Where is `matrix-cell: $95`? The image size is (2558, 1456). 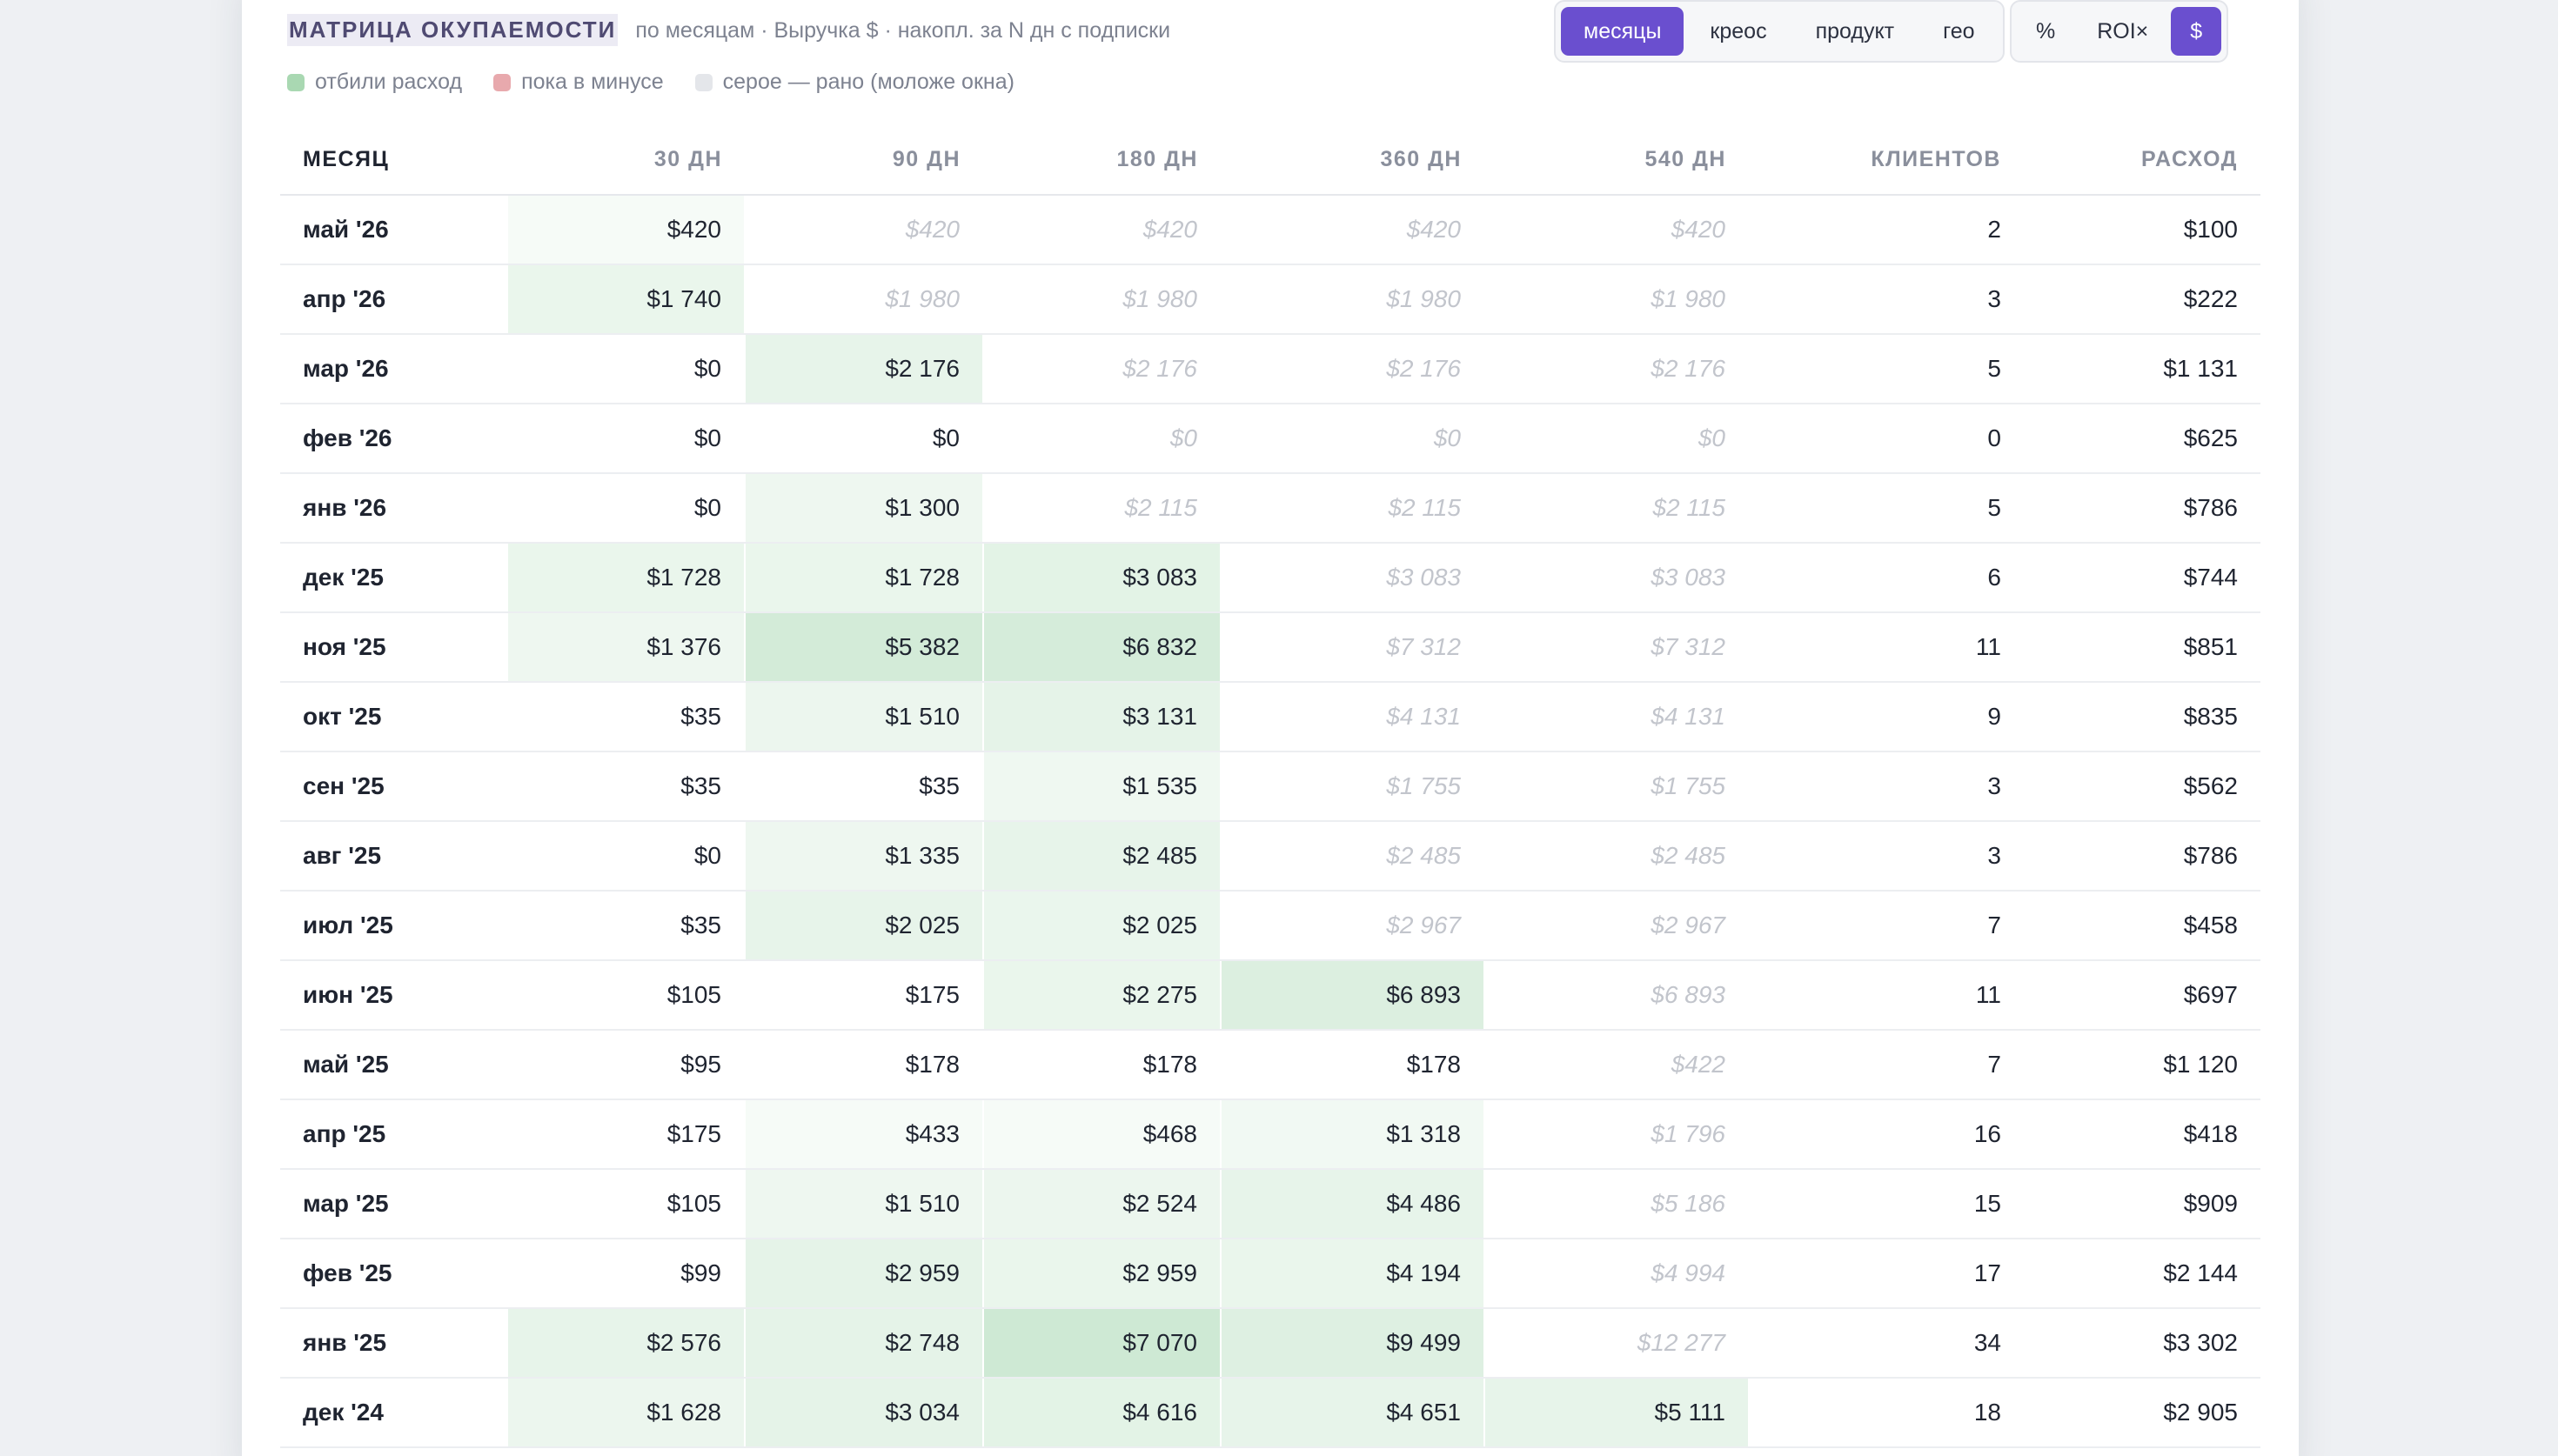 matrix-cell: $95 is located at coordinates (627, 1065).